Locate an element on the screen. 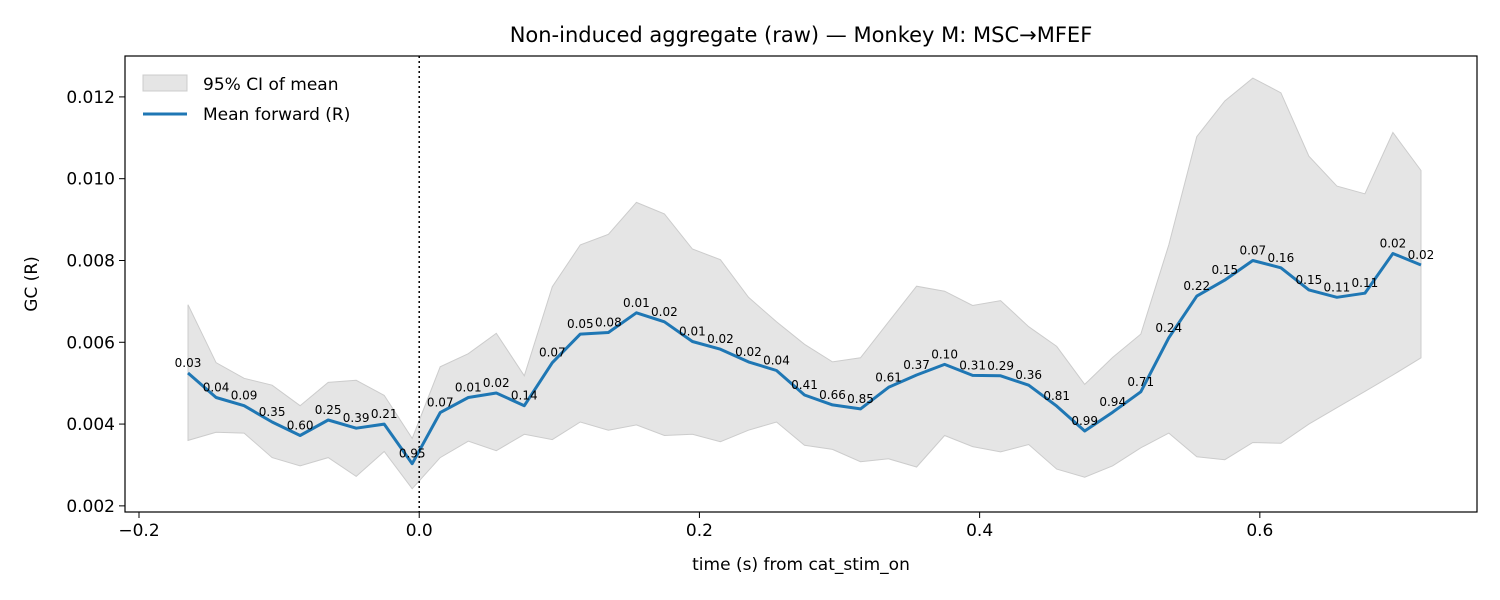  point-p-label: 0.24 is located at coordinates (1168, 328).